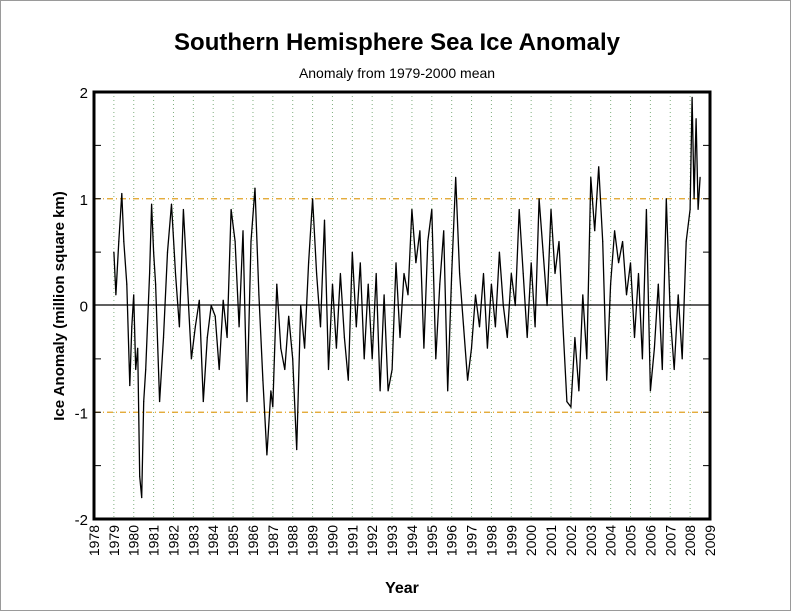 This screenshot has width=791, height=611. I want to click on x-tick-label: 1993, so click(392, 540).